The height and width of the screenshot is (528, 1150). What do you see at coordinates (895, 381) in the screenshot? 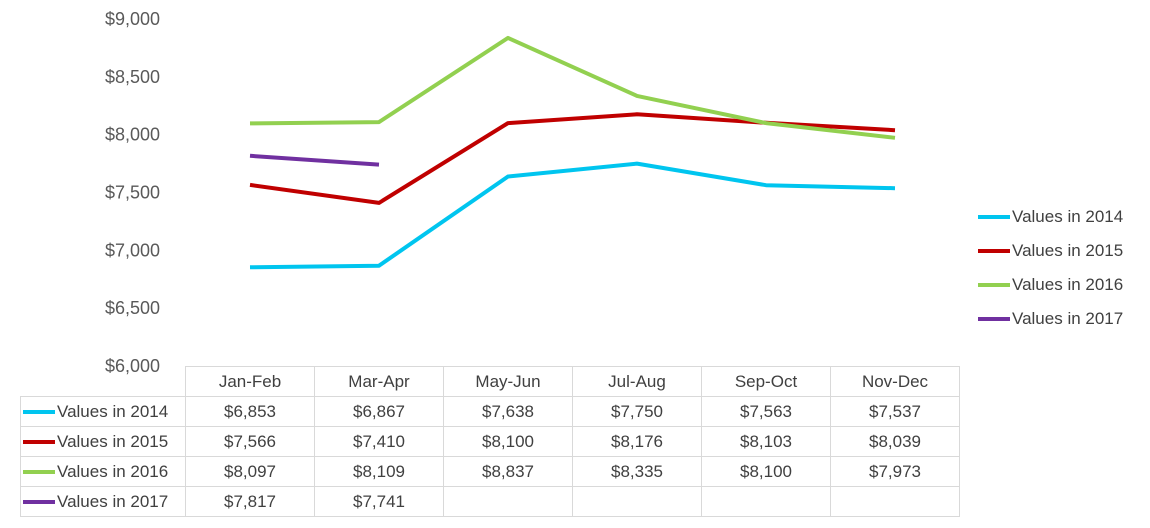
I see `category-label: Nov-Dec` at bounding box center [895, 381].